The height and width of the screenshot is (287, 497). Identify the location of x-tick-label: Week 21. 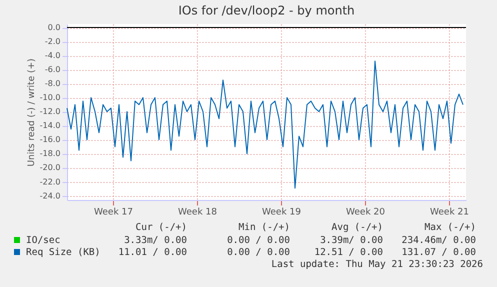
(449, 213).